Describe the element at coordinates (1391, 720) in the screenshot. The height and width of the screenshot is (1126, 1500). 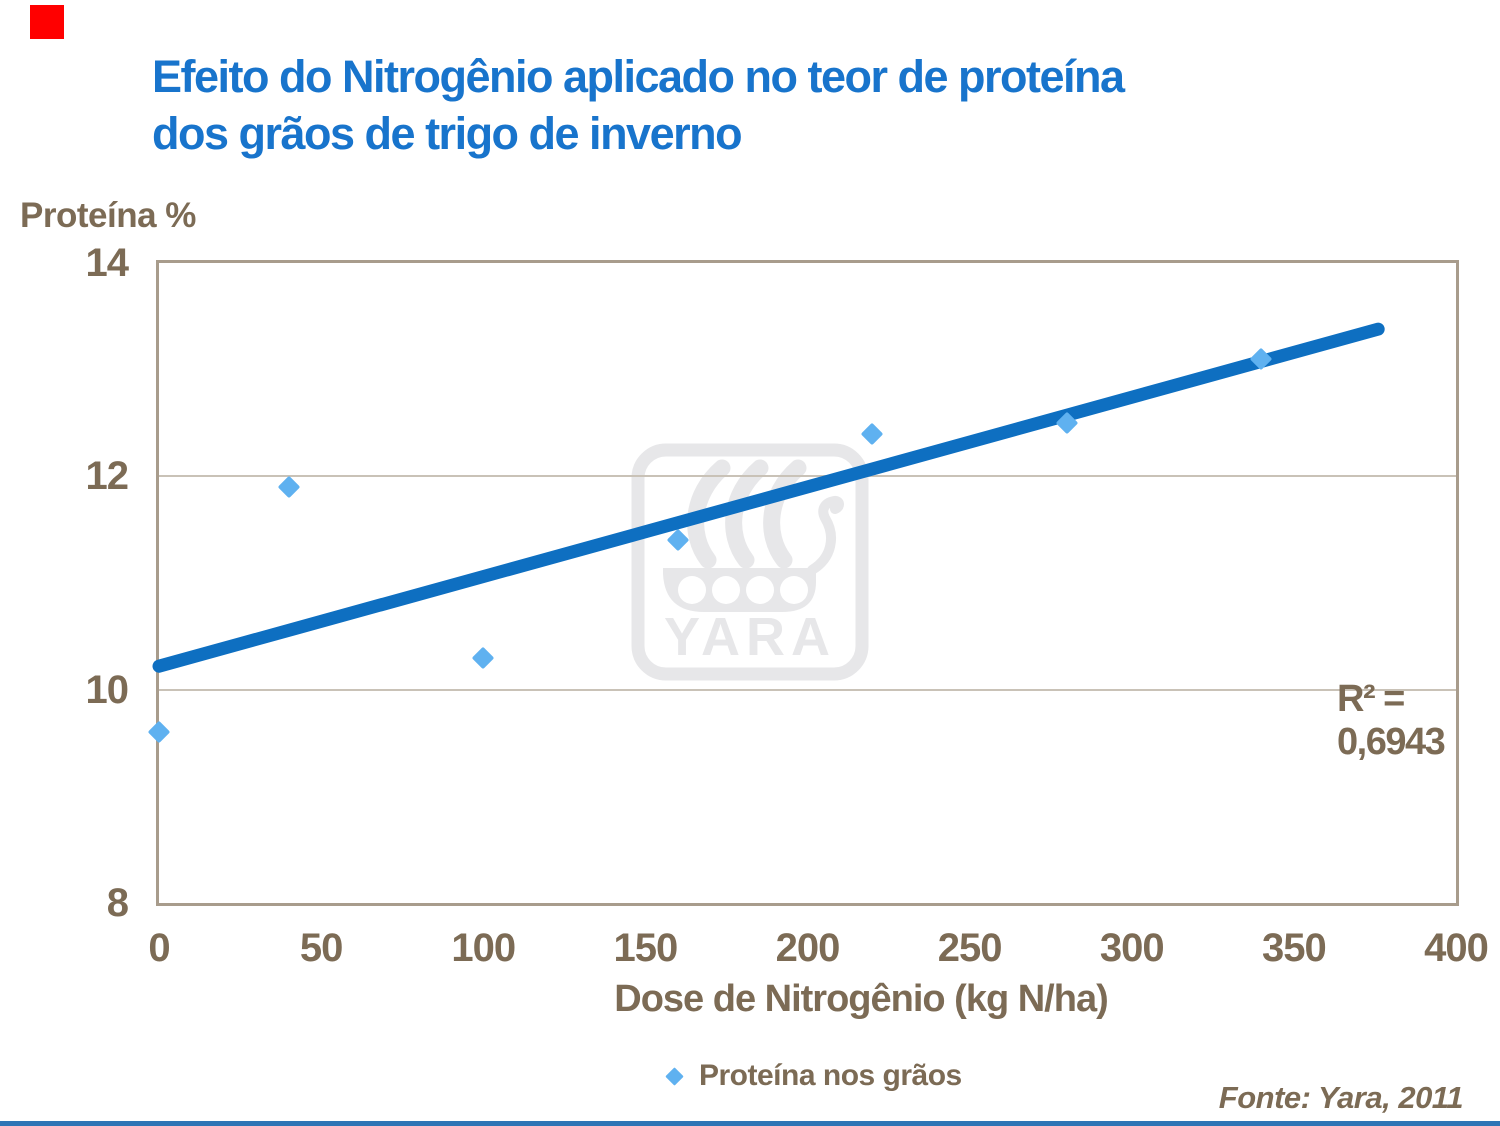
I see `r-squared-annotation: R² = 0,6943` at that location.